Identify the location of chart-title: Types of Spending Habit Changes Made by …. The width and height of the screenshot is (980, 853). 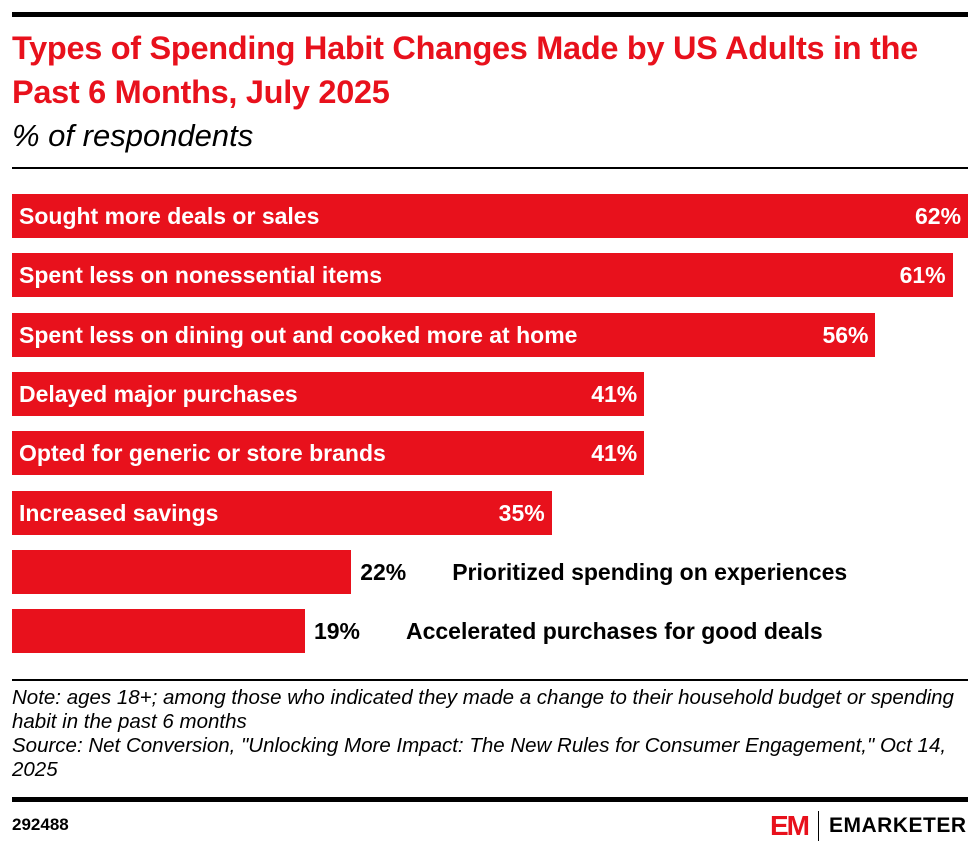
(465, 70).